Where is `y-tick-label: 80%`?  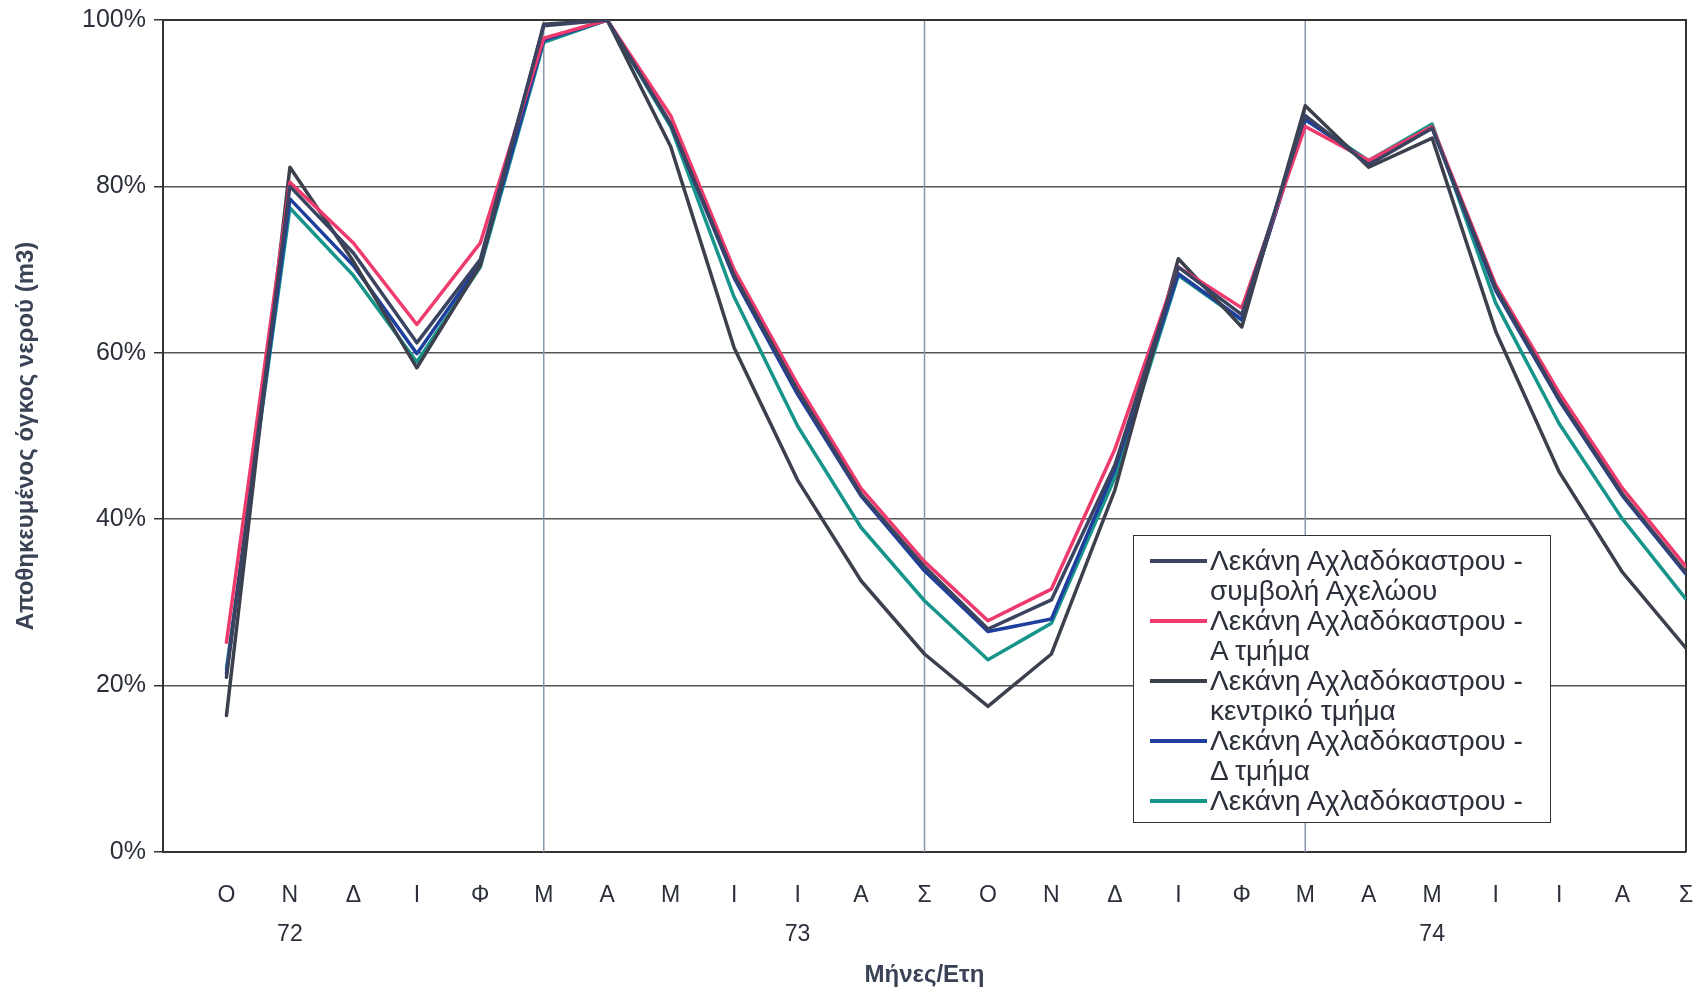
y-tick-label: 80% is located at coordinates (120, 184).